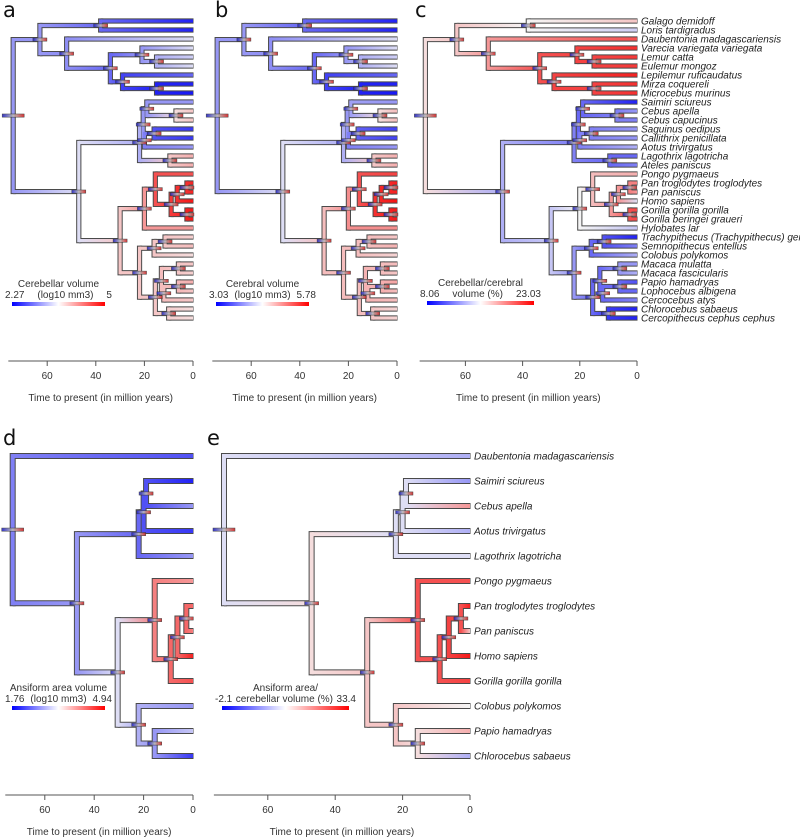 The height and width of the screenshot is (837, 800). I want to click on tip-label: Gorilla gorilla gorilla, so click(685, 211).